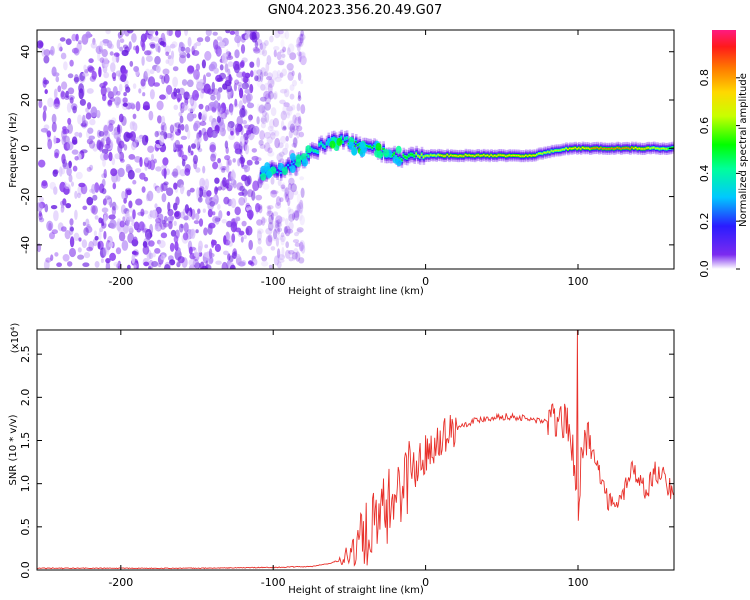 The image size is (750, 600). I want to click on ridge-blob, so click(377, 153).